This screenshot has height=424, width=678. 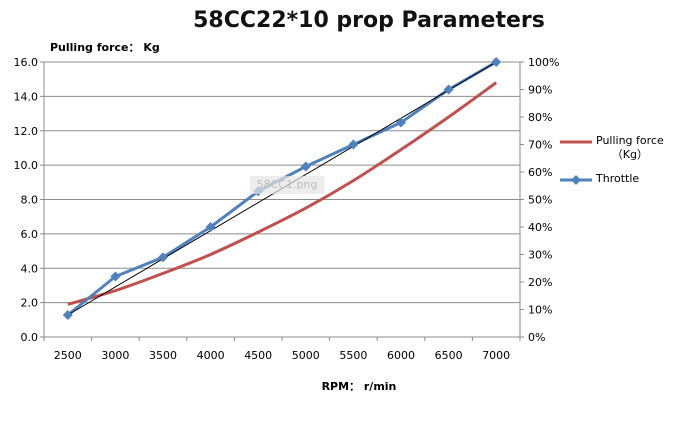 I want to click on y-right-tick-label: 0%, so click(x=536, y=337).